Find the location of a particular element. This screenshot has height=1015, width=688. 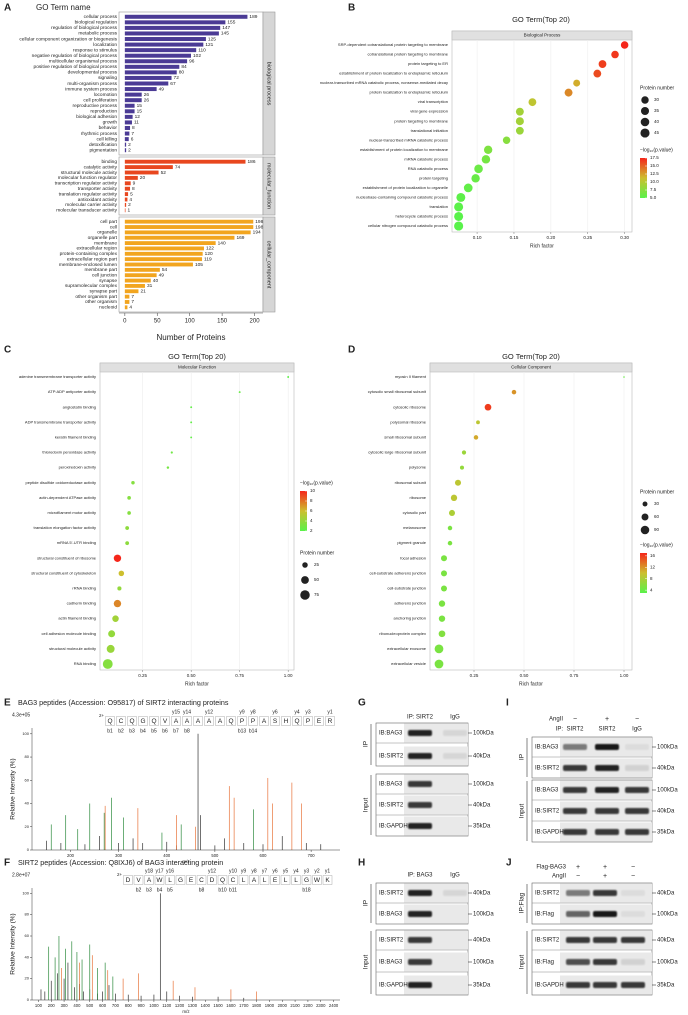

category-label: myosin II filament is located at coordinates (411, 376).